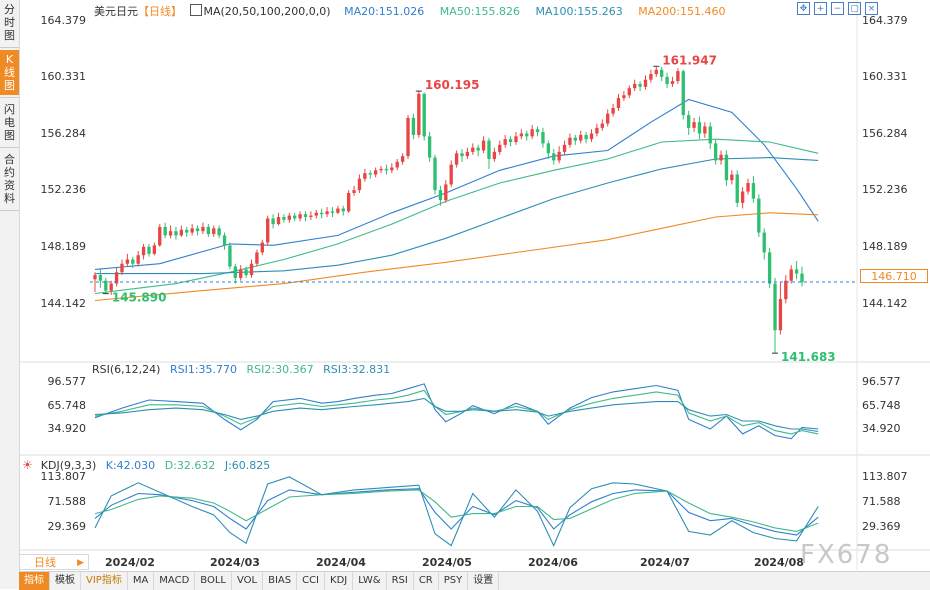 This screenshot has width=930, height=590. Describe the element at coordinates (160, 11) in the screenshot. I see `period-tag: 【日线】` at that location.